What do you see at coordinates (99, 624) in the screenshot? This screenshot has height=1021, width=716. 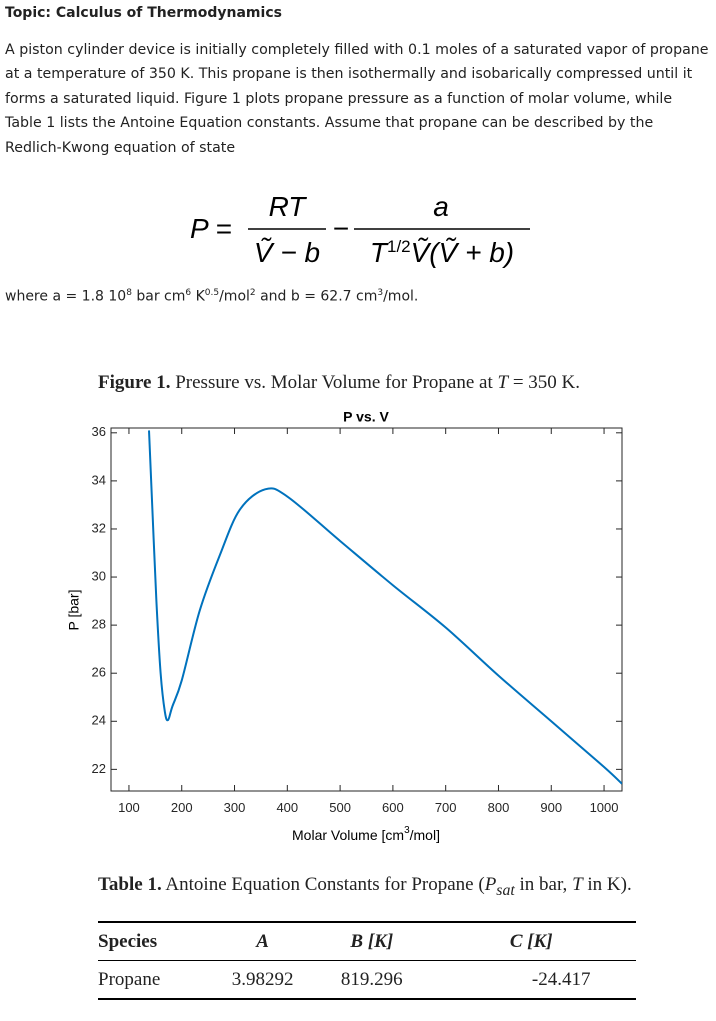 I see `y-tick-label: 28` at bounding box center [99, 624].